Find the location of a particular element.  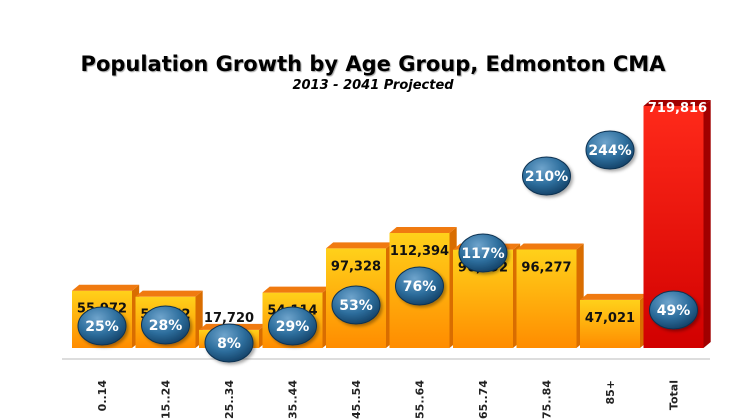

tick-label: 45..54 is located at coordinates (356, 399).